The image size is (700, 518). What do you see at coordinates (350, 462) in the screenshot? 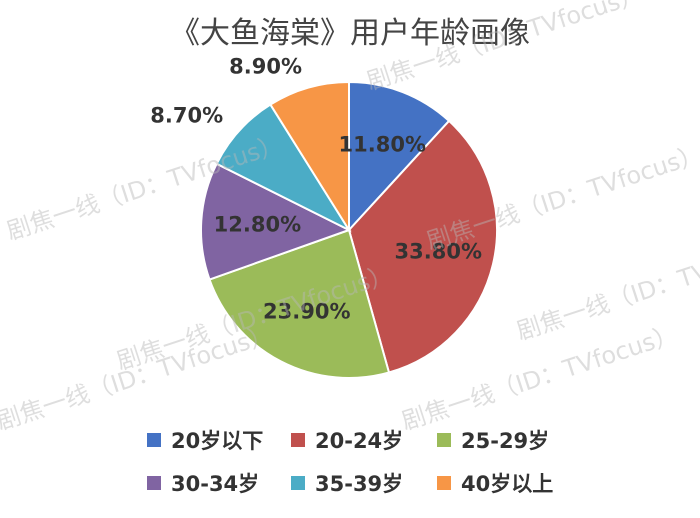
I see `legend: 20岁以下 20-24岁 25-29岁 30-34岁 35-39岁 40岁以上` at bounding box center [350, 462].